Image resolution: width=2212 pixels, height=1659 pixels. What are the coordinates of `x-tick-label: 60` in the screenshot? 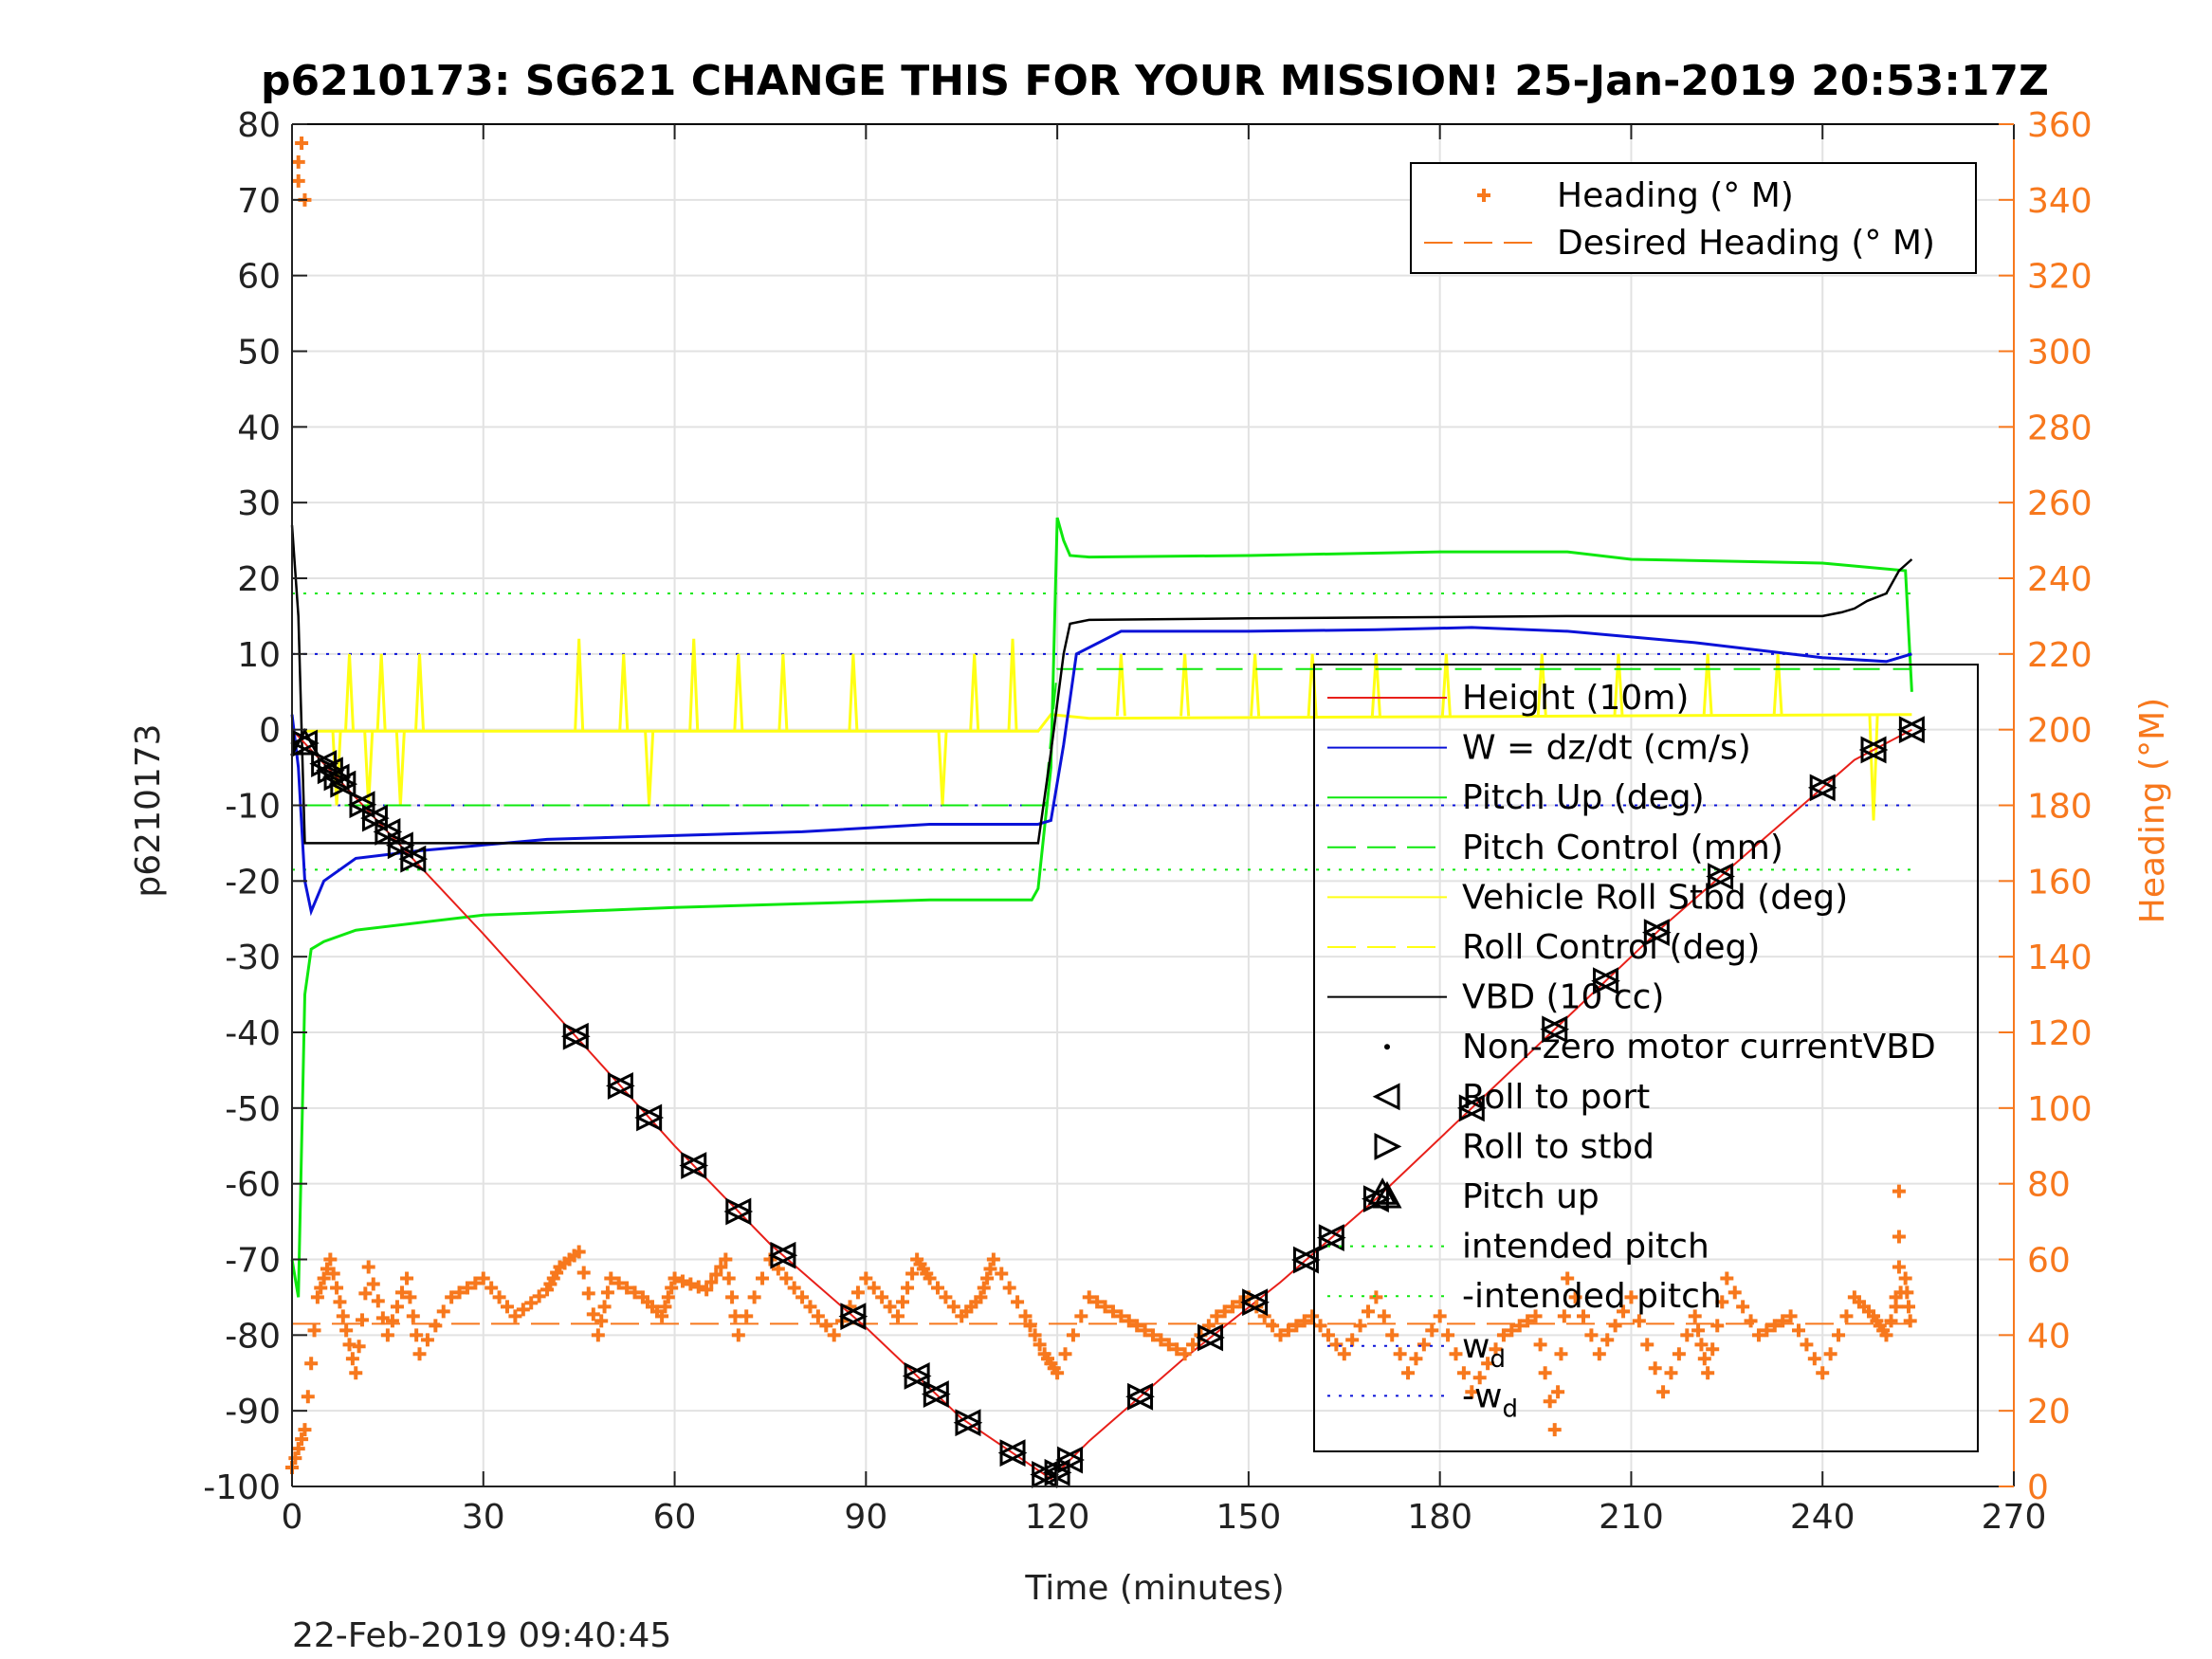 It's located at (675, 1517).